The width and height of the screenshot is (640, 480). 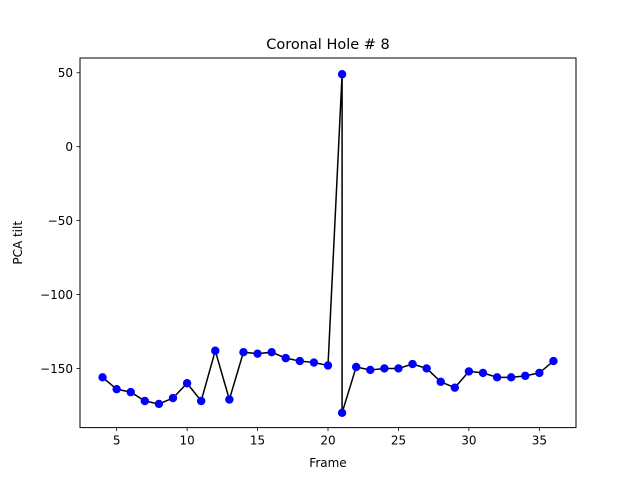 What do you see at coordinates (257, 441) in the screenshot?
I see `x-tick-label: 15` at bounding box center [257, 441].